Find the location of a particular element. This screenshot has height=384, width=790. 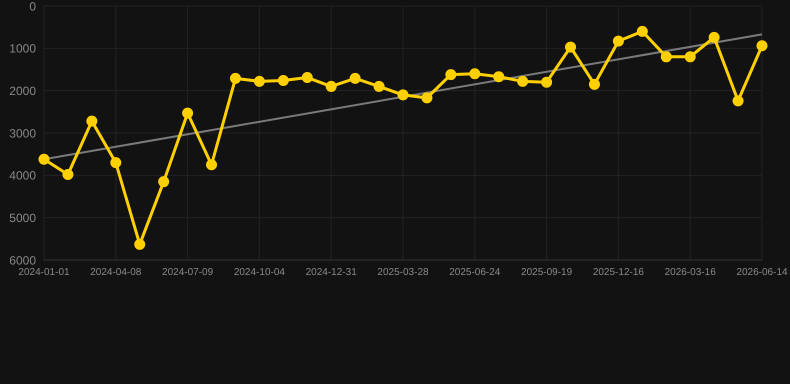

y-tick-label: 2000 is located at coordinates (22, 91).